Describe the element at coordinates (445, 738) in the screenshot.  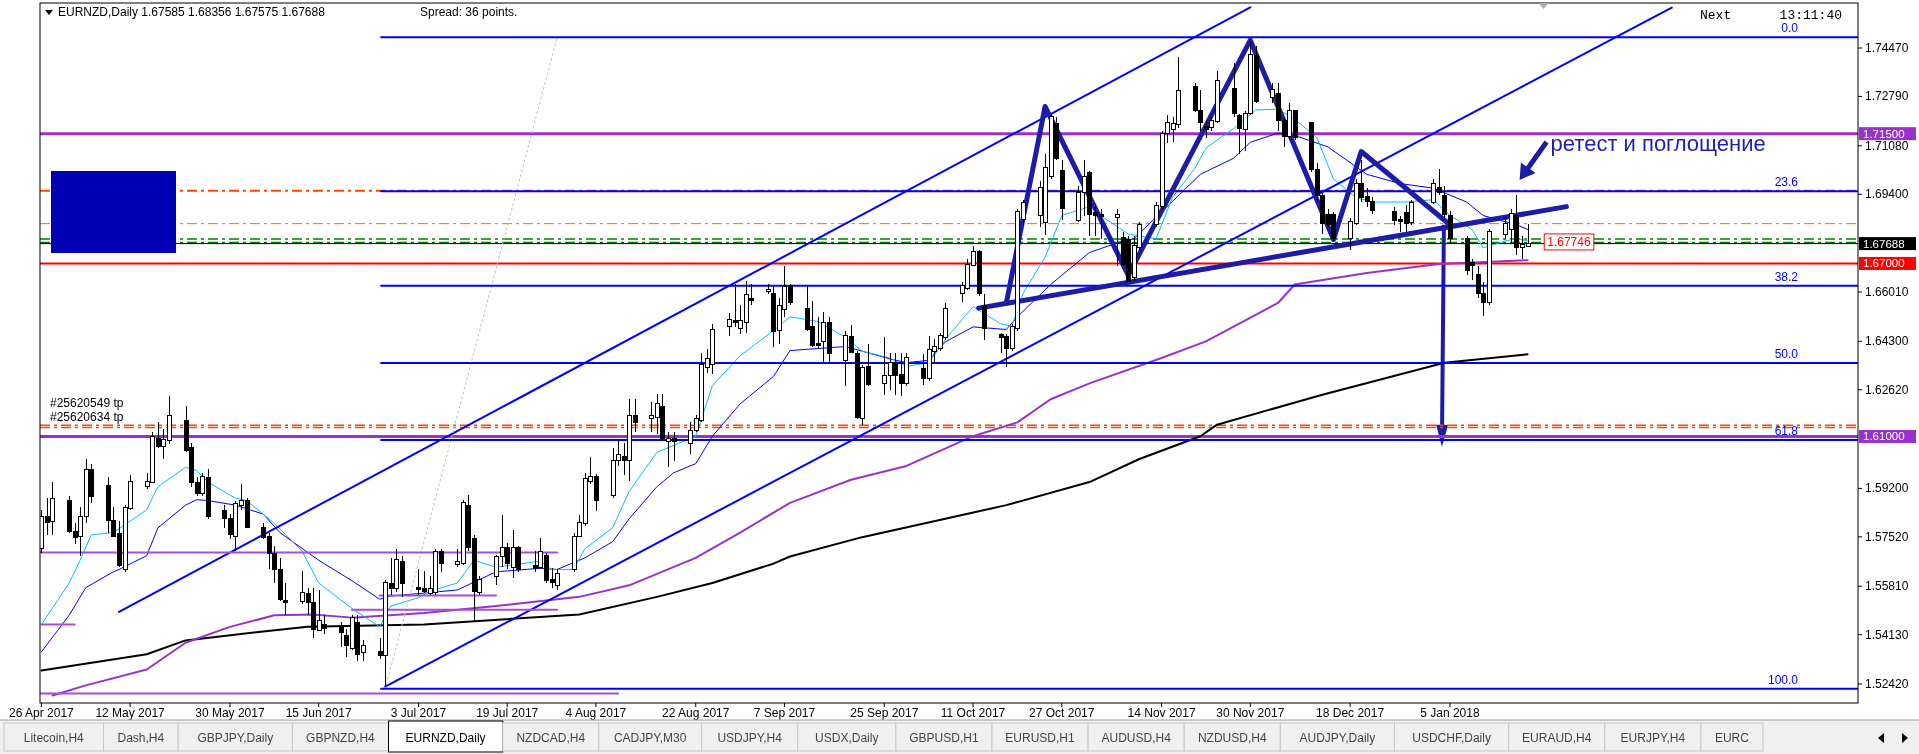
I see `text: EURNZD,Daily` at that location.